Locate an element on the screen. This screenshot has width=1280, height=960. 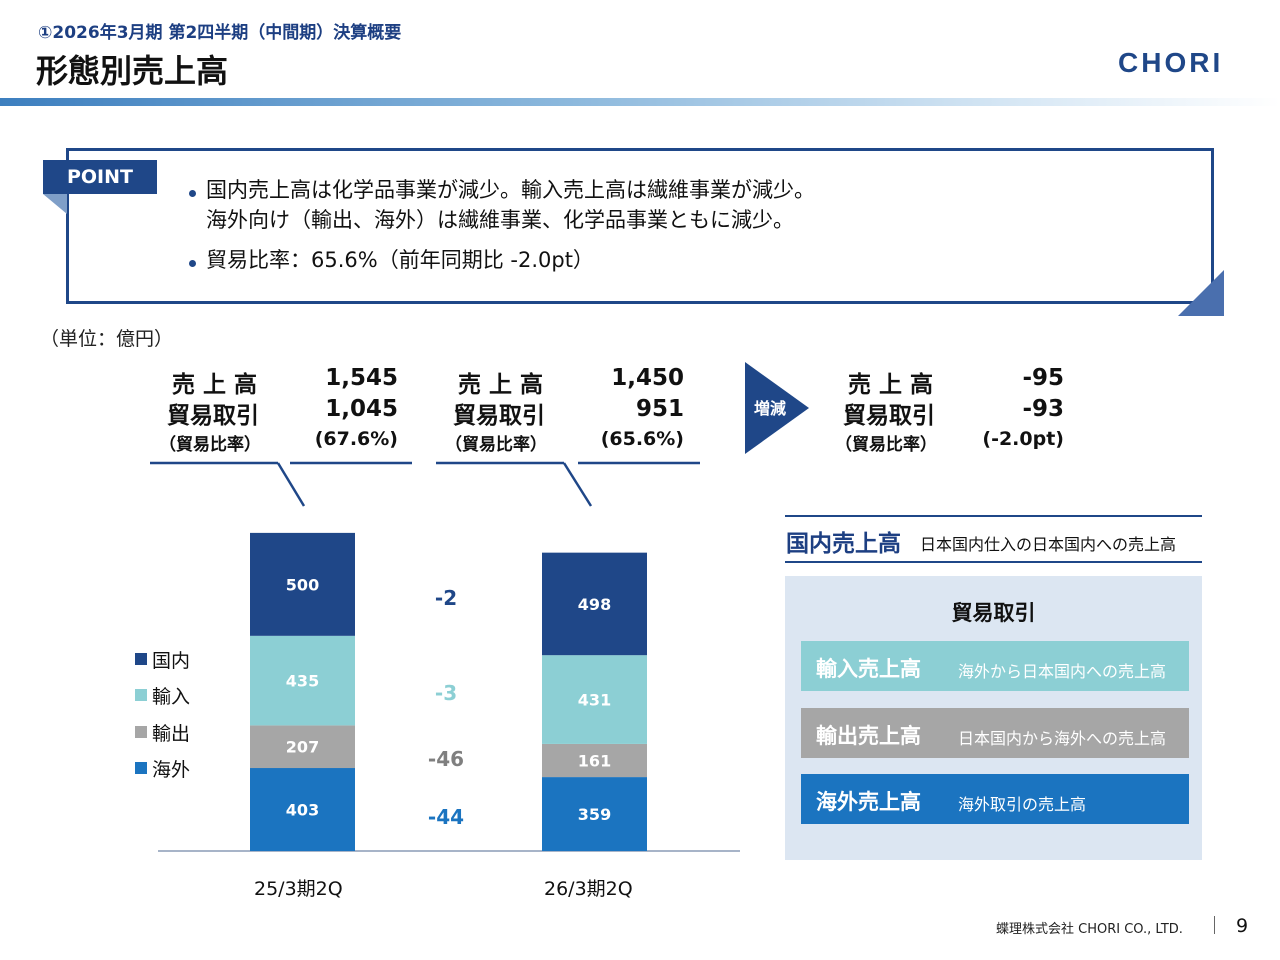
definition-top-rule is located at coordinates (993, 516).